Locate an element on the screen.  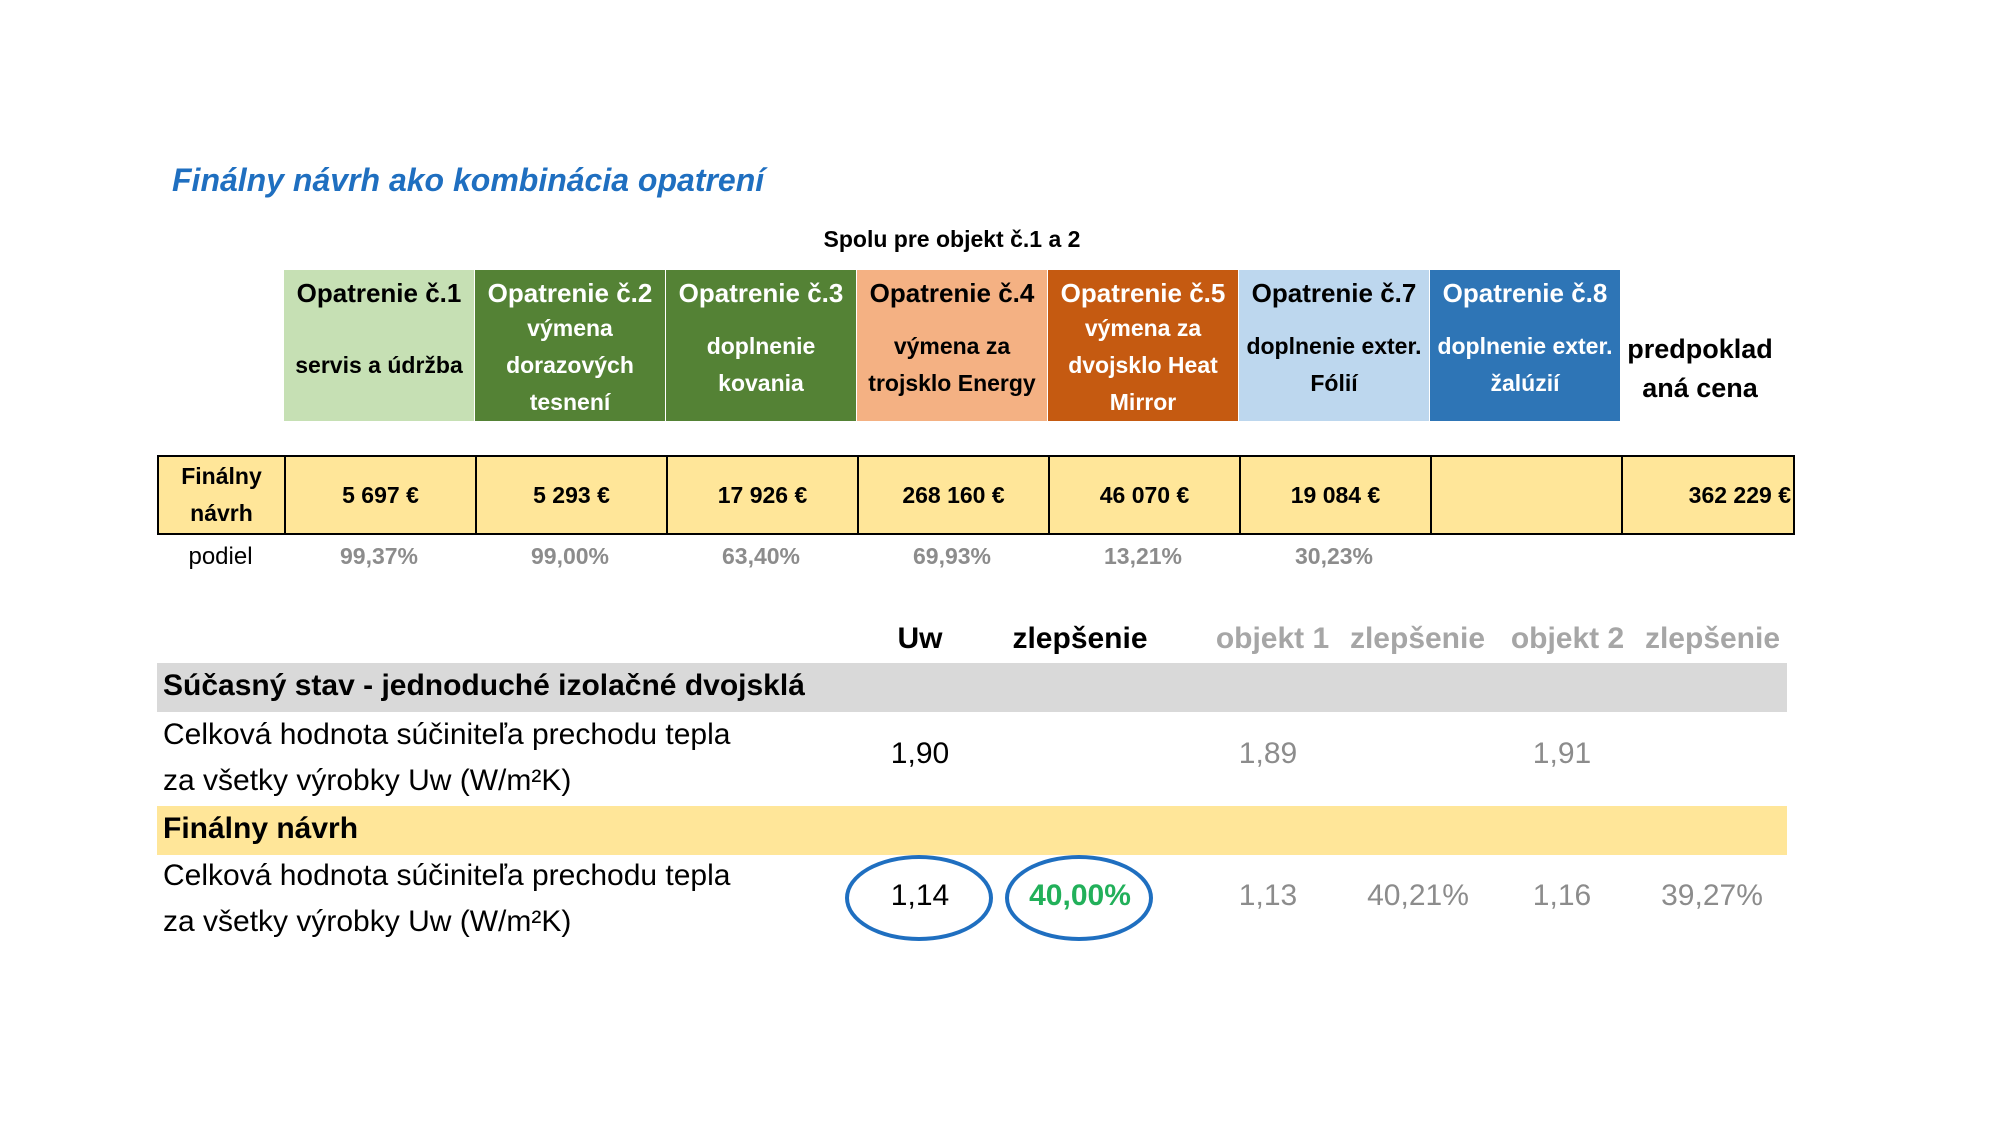
measure-header-cell: Opatrenie č.2 výmena dorazových tesnení is located at coordinates (570, 345).